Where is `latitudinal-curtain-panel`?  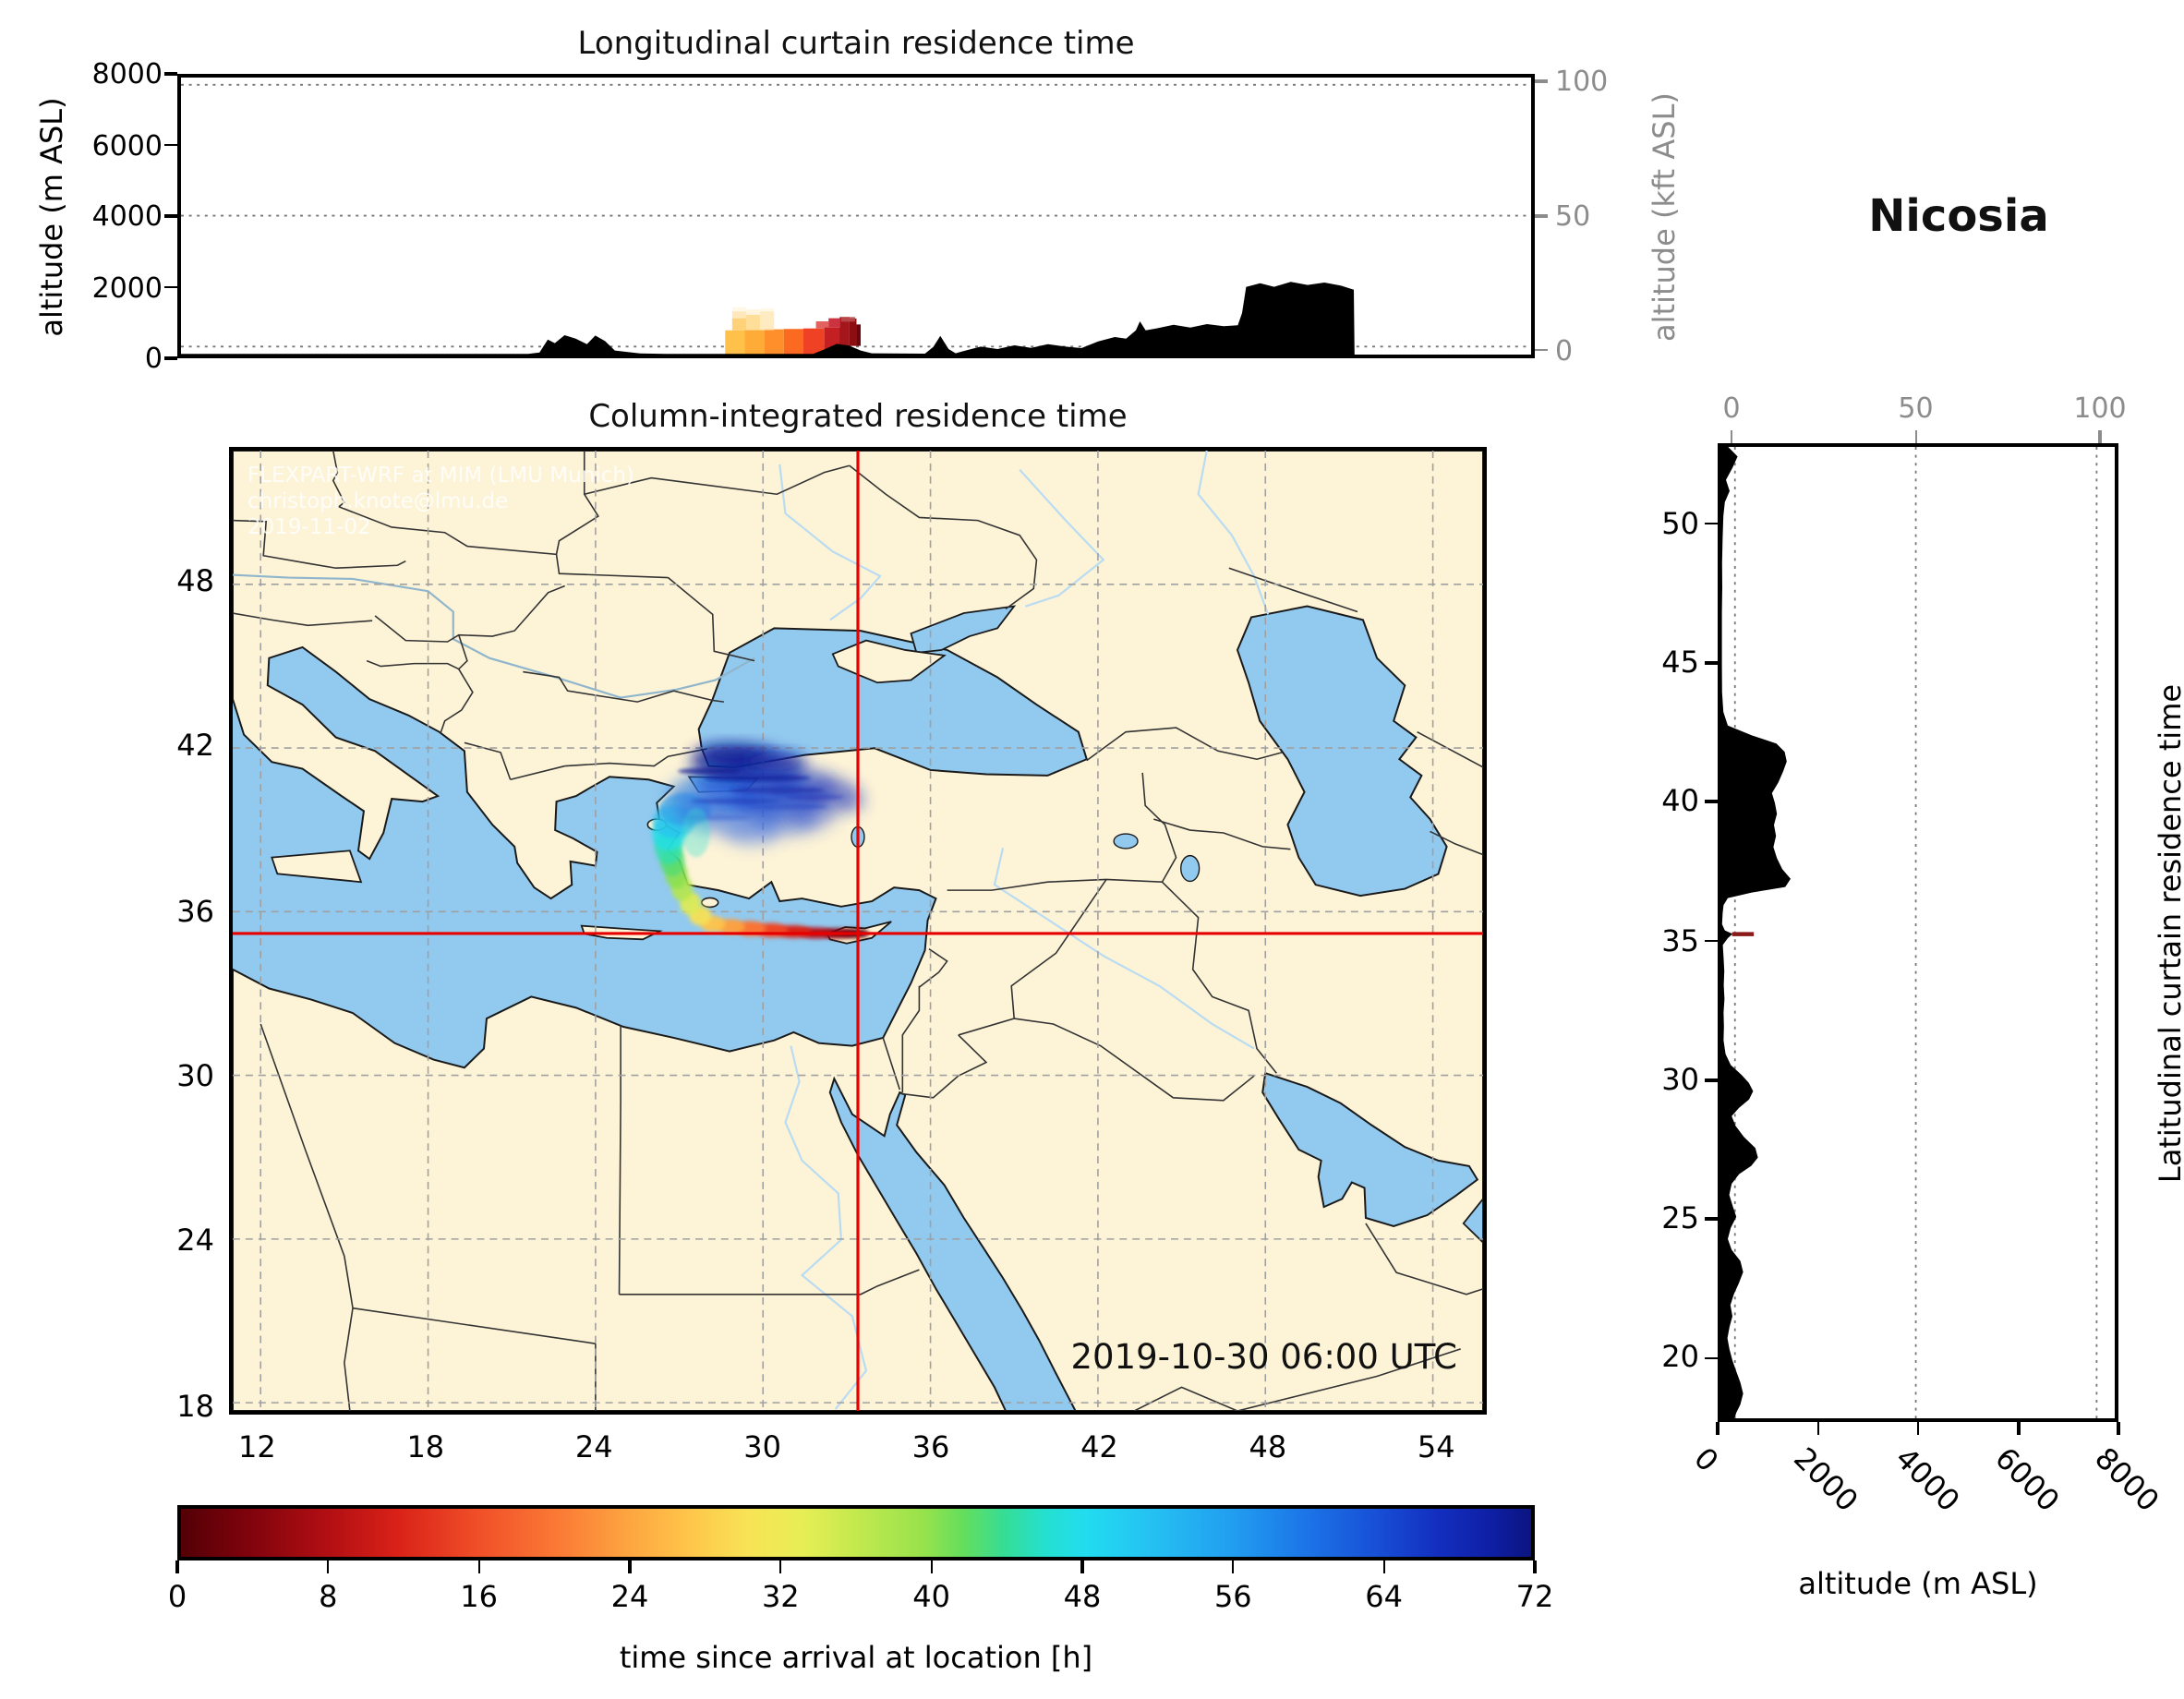 latitudinal-curtain-panel is located at coordinates (1918, 932).